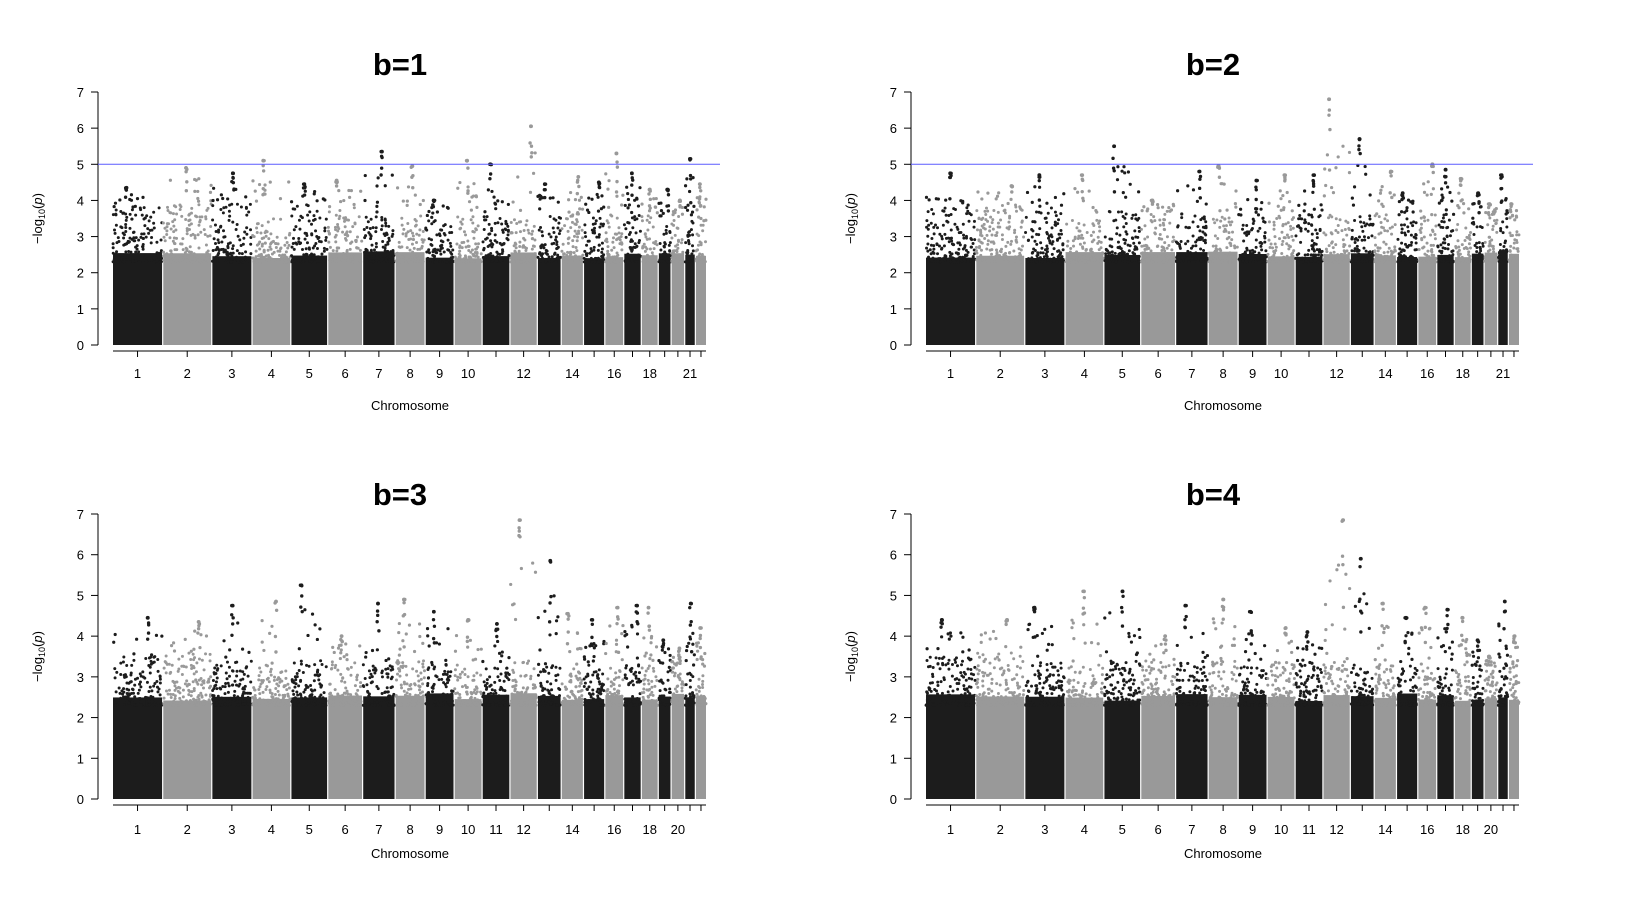 The width and height of the screenshot is (1627, 916). I want to click on x-tick-label: 5, so click(309, 373).